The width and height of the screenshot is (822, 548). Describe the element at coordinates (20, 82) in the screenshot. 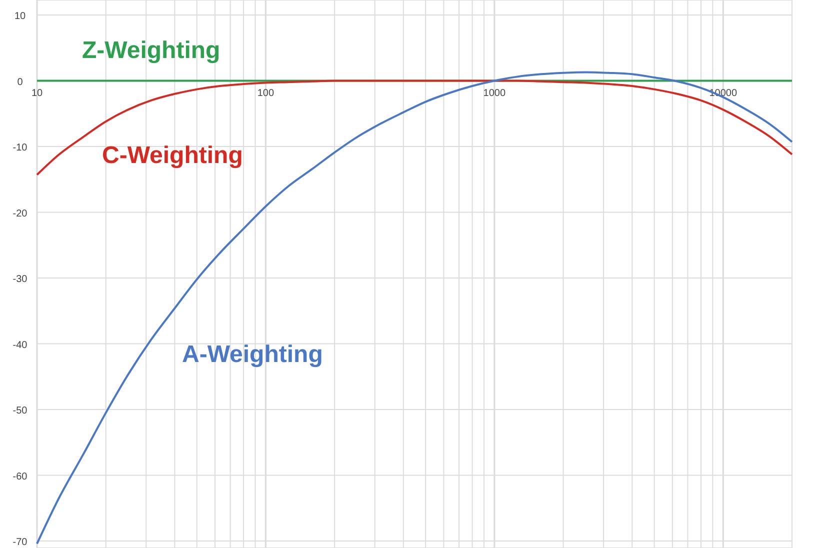

I see `y-tick-label: 0` at that location.